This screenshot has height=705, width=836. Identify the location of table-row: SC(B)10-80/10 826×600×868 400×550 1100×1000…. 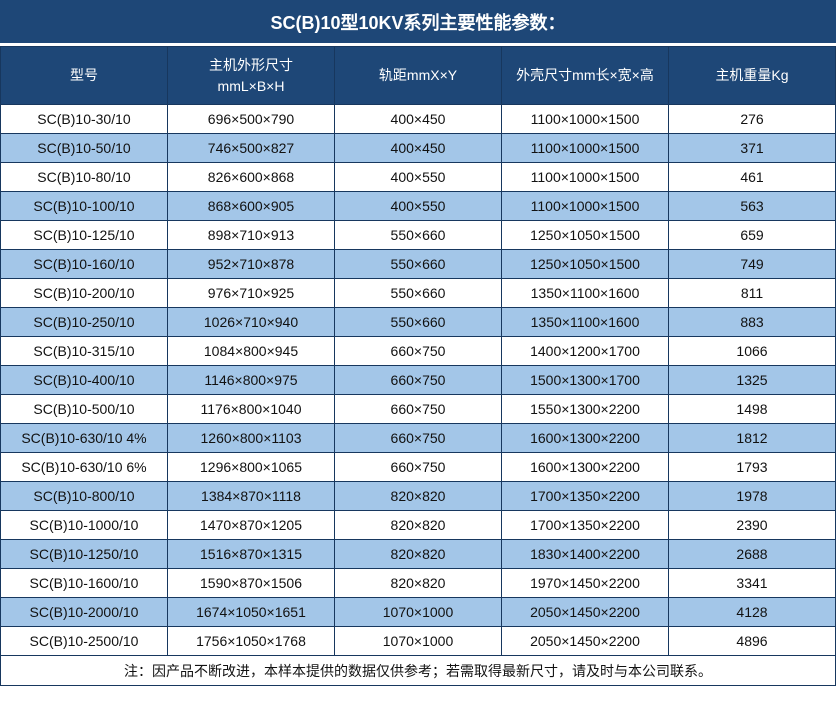
(418, 177).